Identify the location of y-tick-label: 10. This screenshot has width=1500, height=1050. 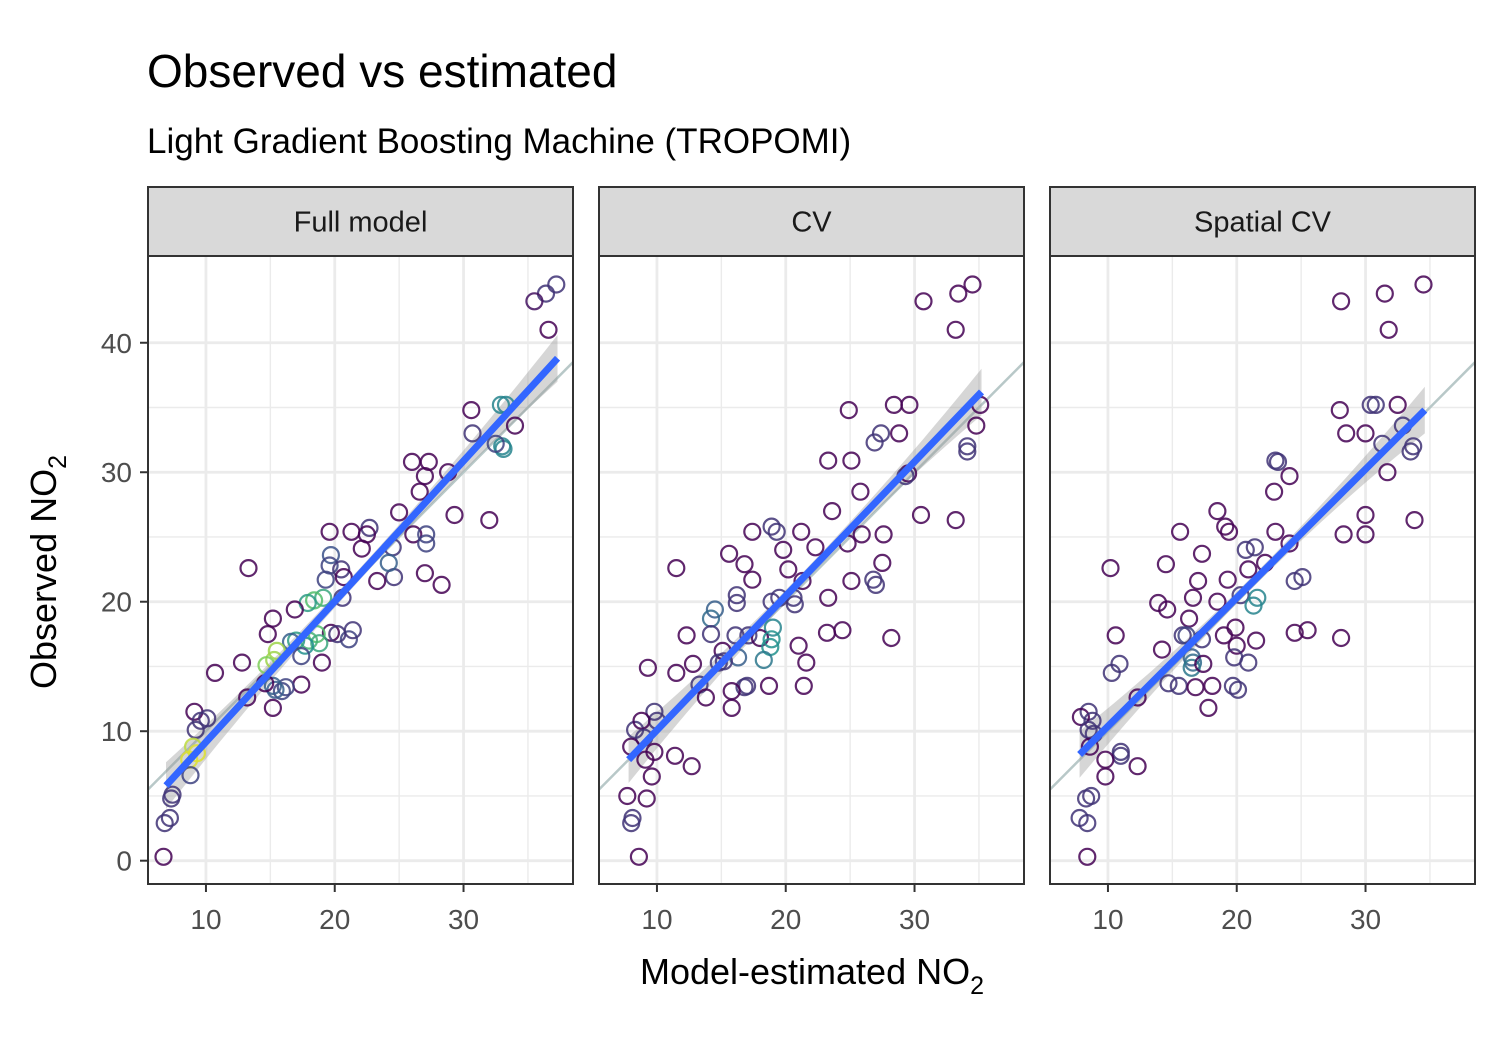
(116, 731).